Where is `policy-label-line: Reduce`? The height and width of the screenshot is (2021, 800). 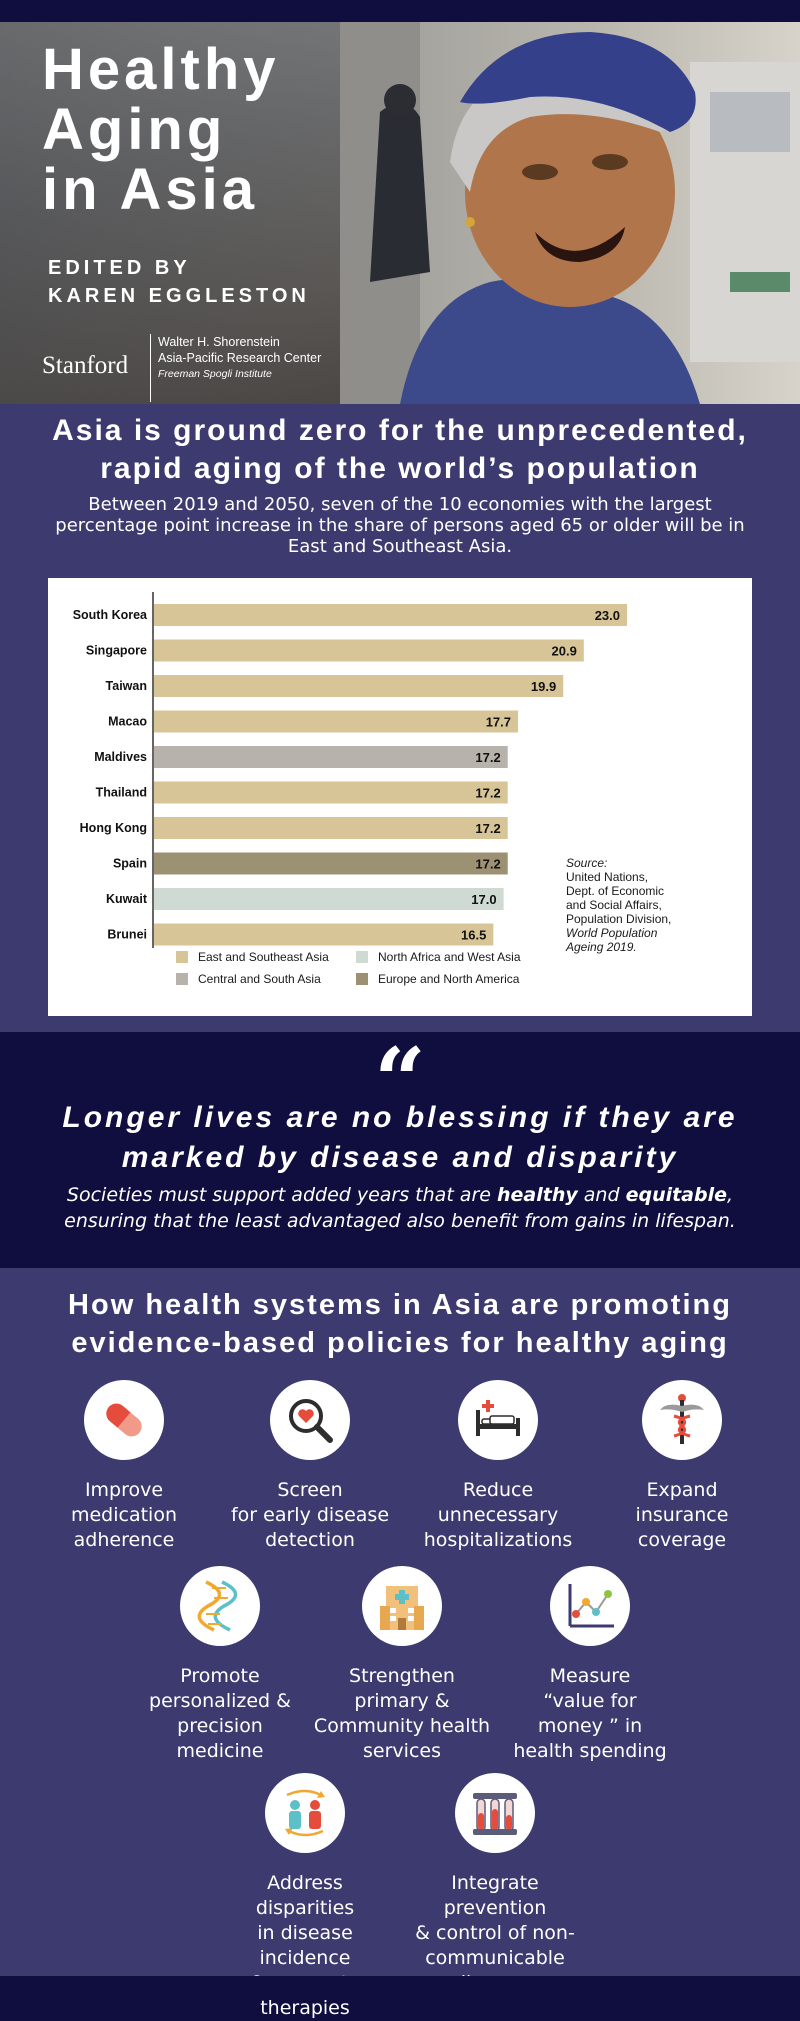 policy-label-line: Reduce is located at coordinates (498, 1490).